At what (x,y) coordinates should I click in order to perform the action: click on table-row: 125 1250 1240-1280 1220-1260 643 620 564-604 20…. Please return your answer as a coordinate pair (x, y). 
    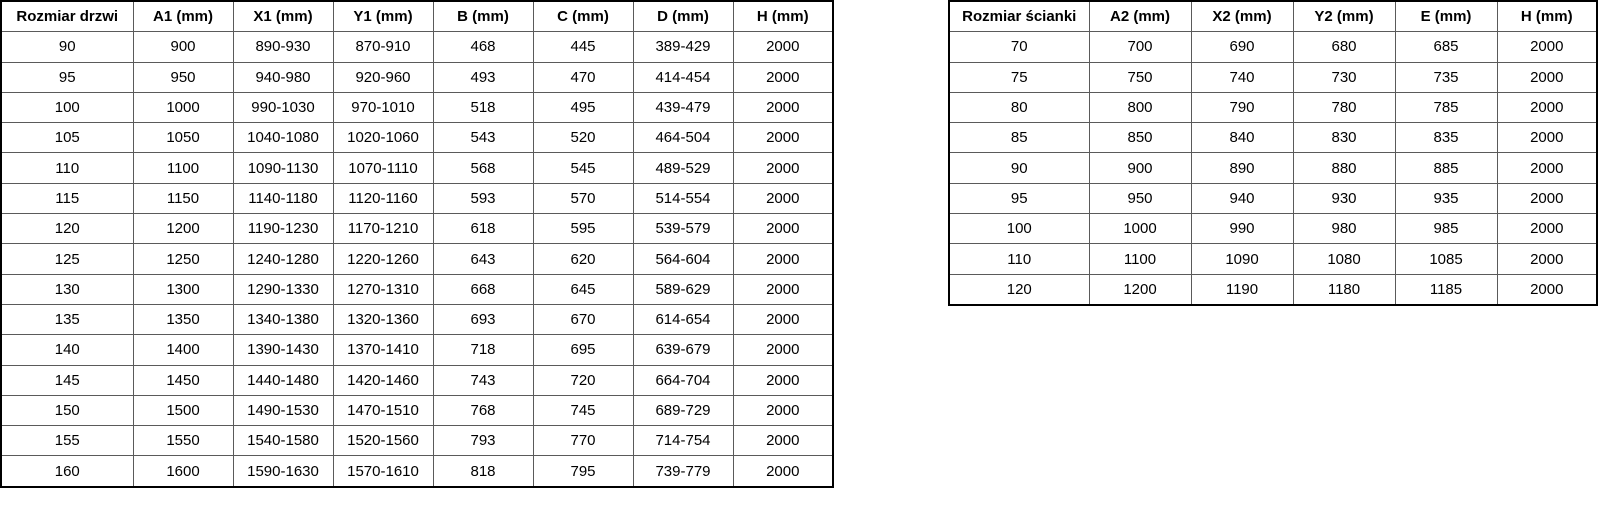
    Looking at the image, I should click on (417, 259).